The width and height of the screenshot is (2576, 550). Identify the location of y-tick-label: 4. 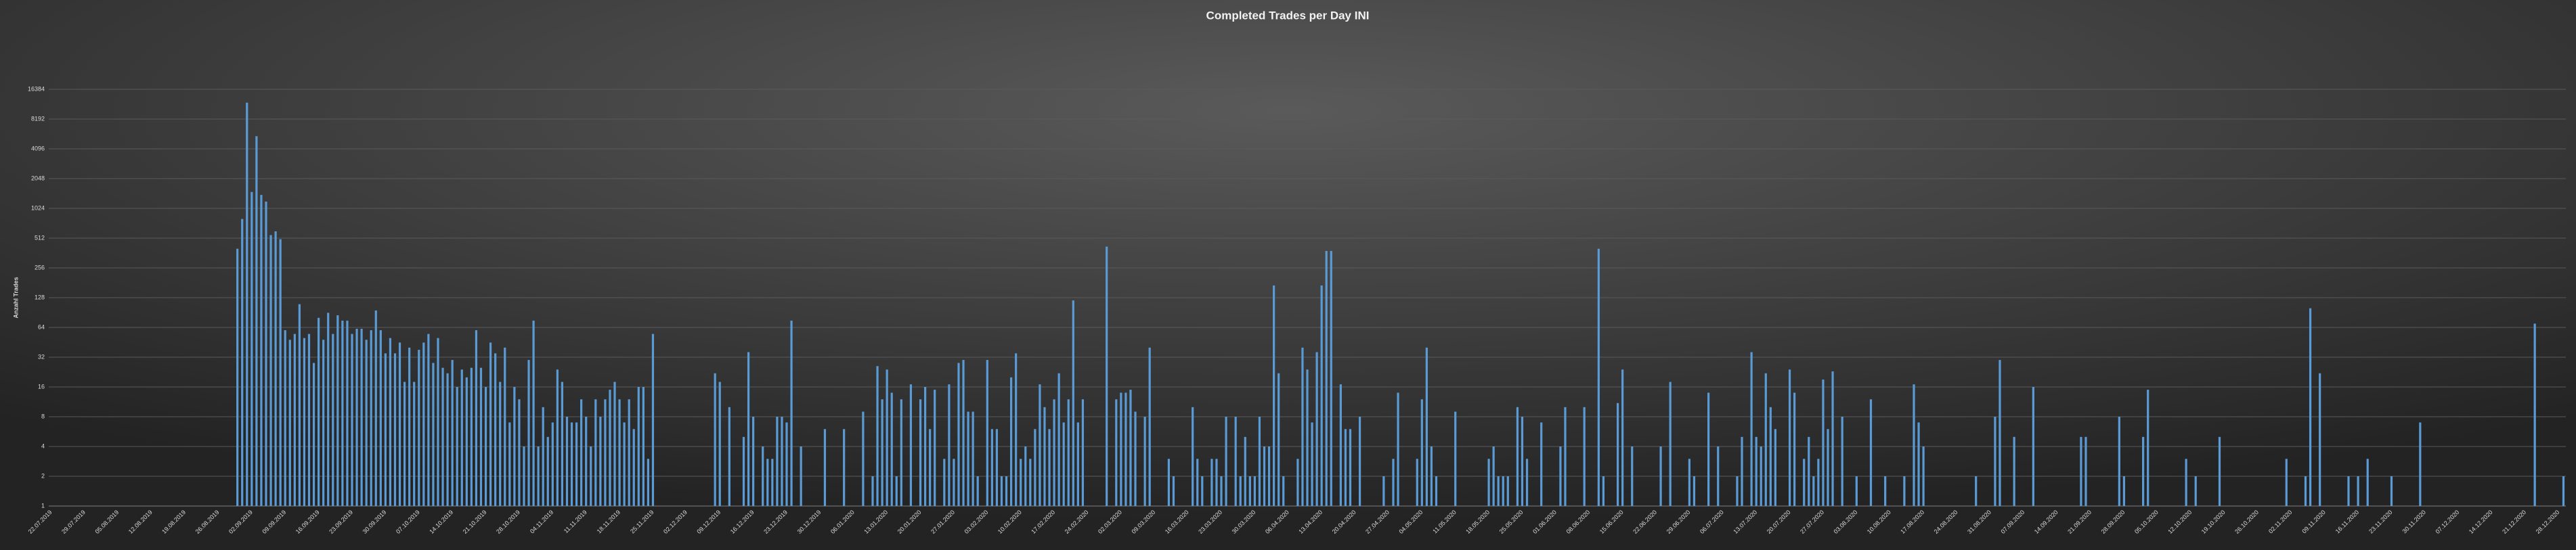
(43, 446).